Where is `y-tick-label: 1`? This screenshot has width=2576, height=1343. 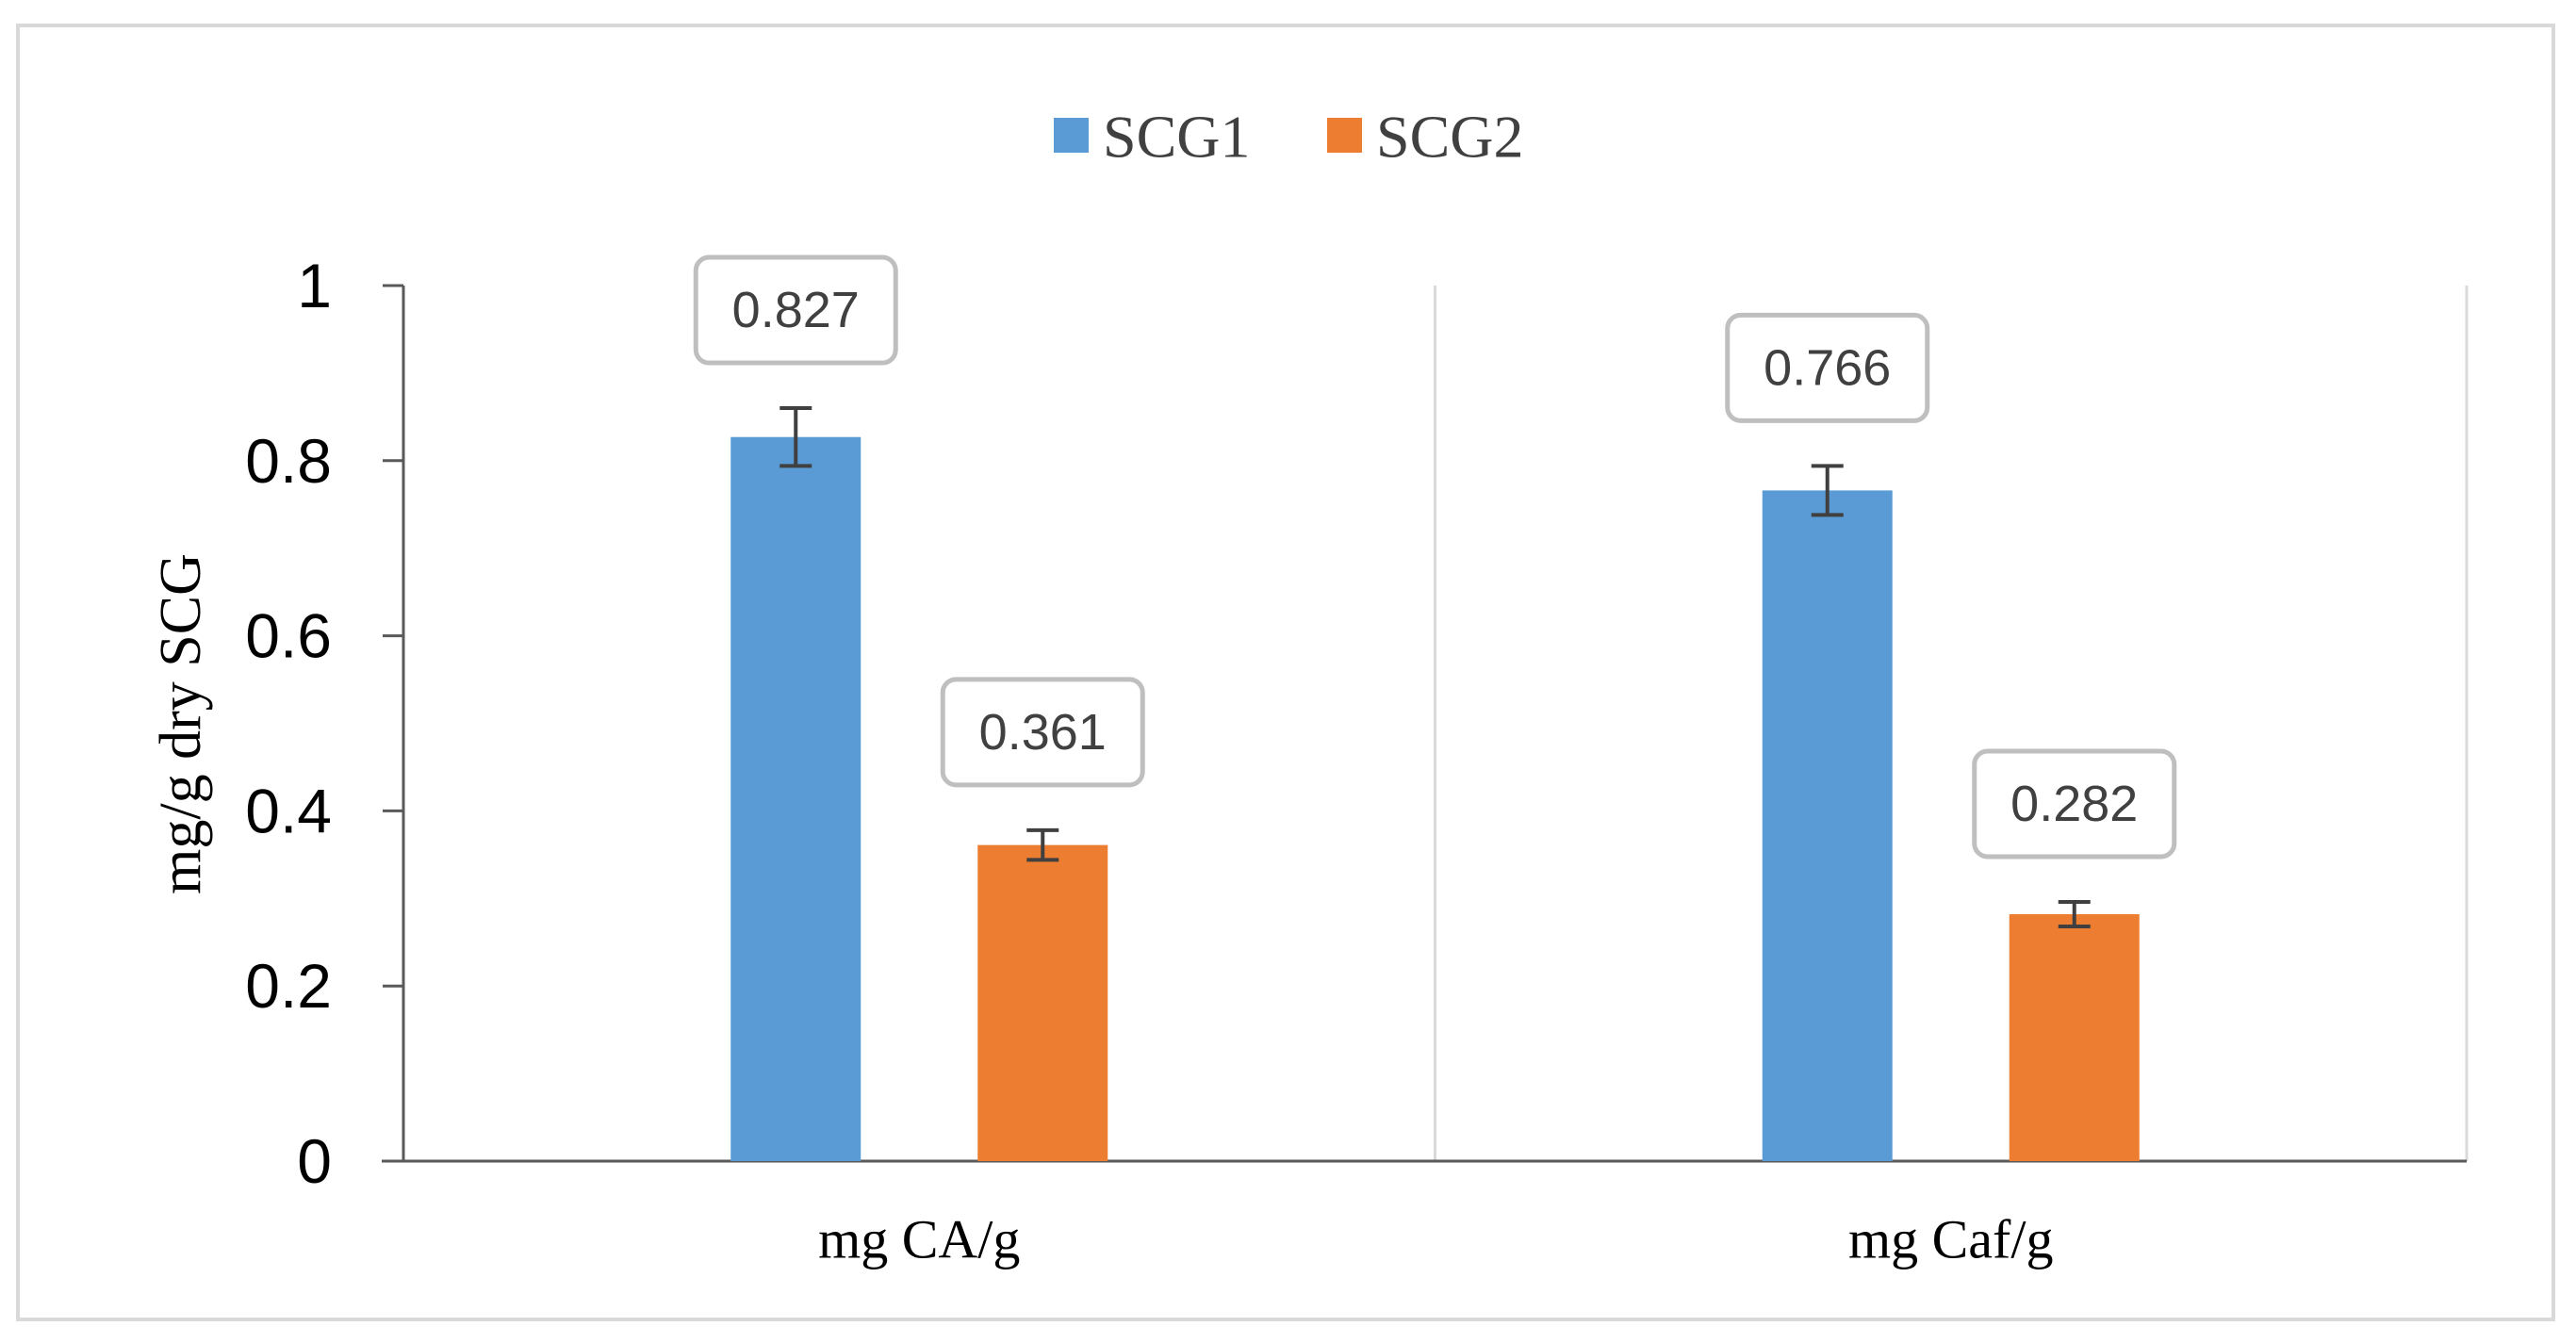 y-tick-label: 1 is located at coordinates (314, 286).